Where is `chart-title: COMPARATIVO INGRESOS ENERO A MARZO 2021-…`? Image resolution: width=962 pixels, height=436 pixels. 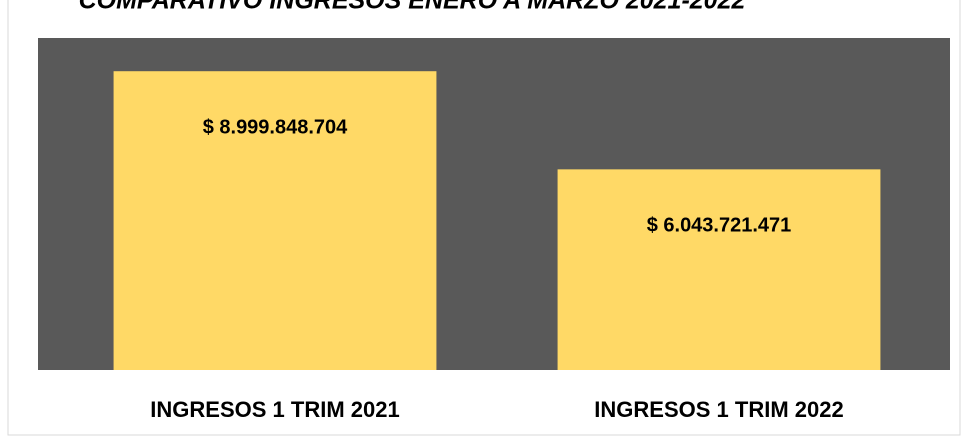 chart-title: COMPARATIVO INGRESOS ENERO A MARZO 2021-… is located at coordinates (412, 7).